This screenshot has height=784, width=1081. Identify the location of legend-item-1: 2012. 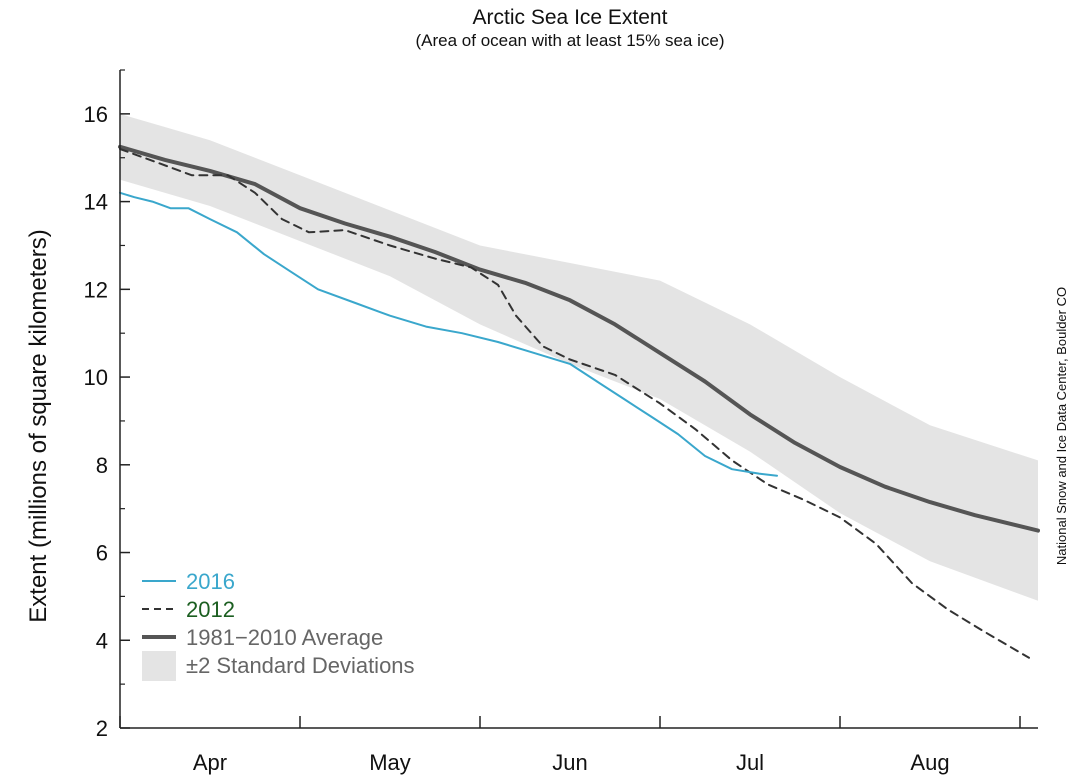
(210, 609).